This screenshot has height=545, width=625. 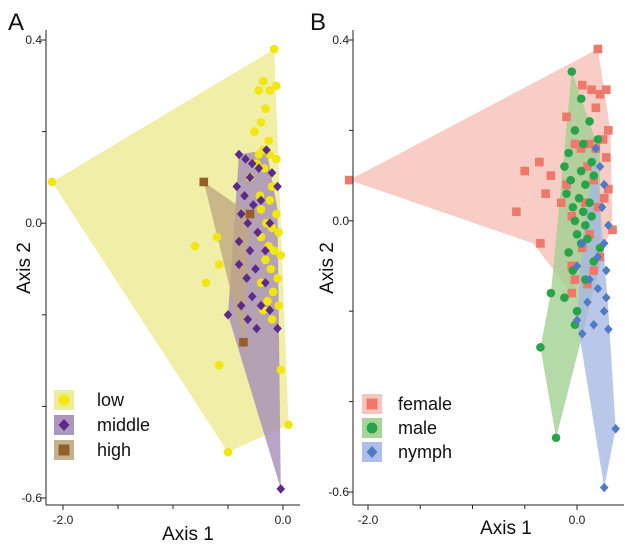 What do you see at coordinates (425, 452) in the screenshot?
I see `legend-label: nymph` at bounding box center [425, 452].